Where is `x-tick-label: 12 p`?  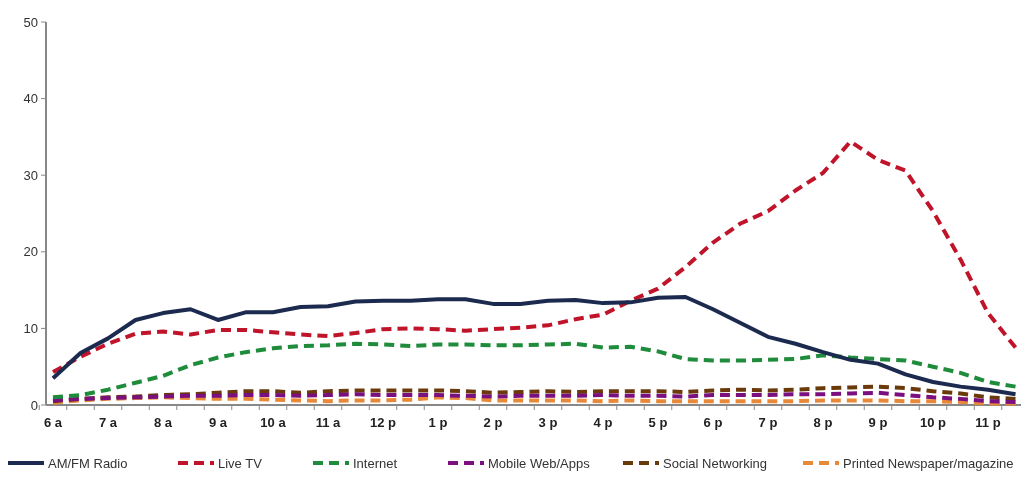 x-tick-label: 12 p is located at coordinates (383, 422).